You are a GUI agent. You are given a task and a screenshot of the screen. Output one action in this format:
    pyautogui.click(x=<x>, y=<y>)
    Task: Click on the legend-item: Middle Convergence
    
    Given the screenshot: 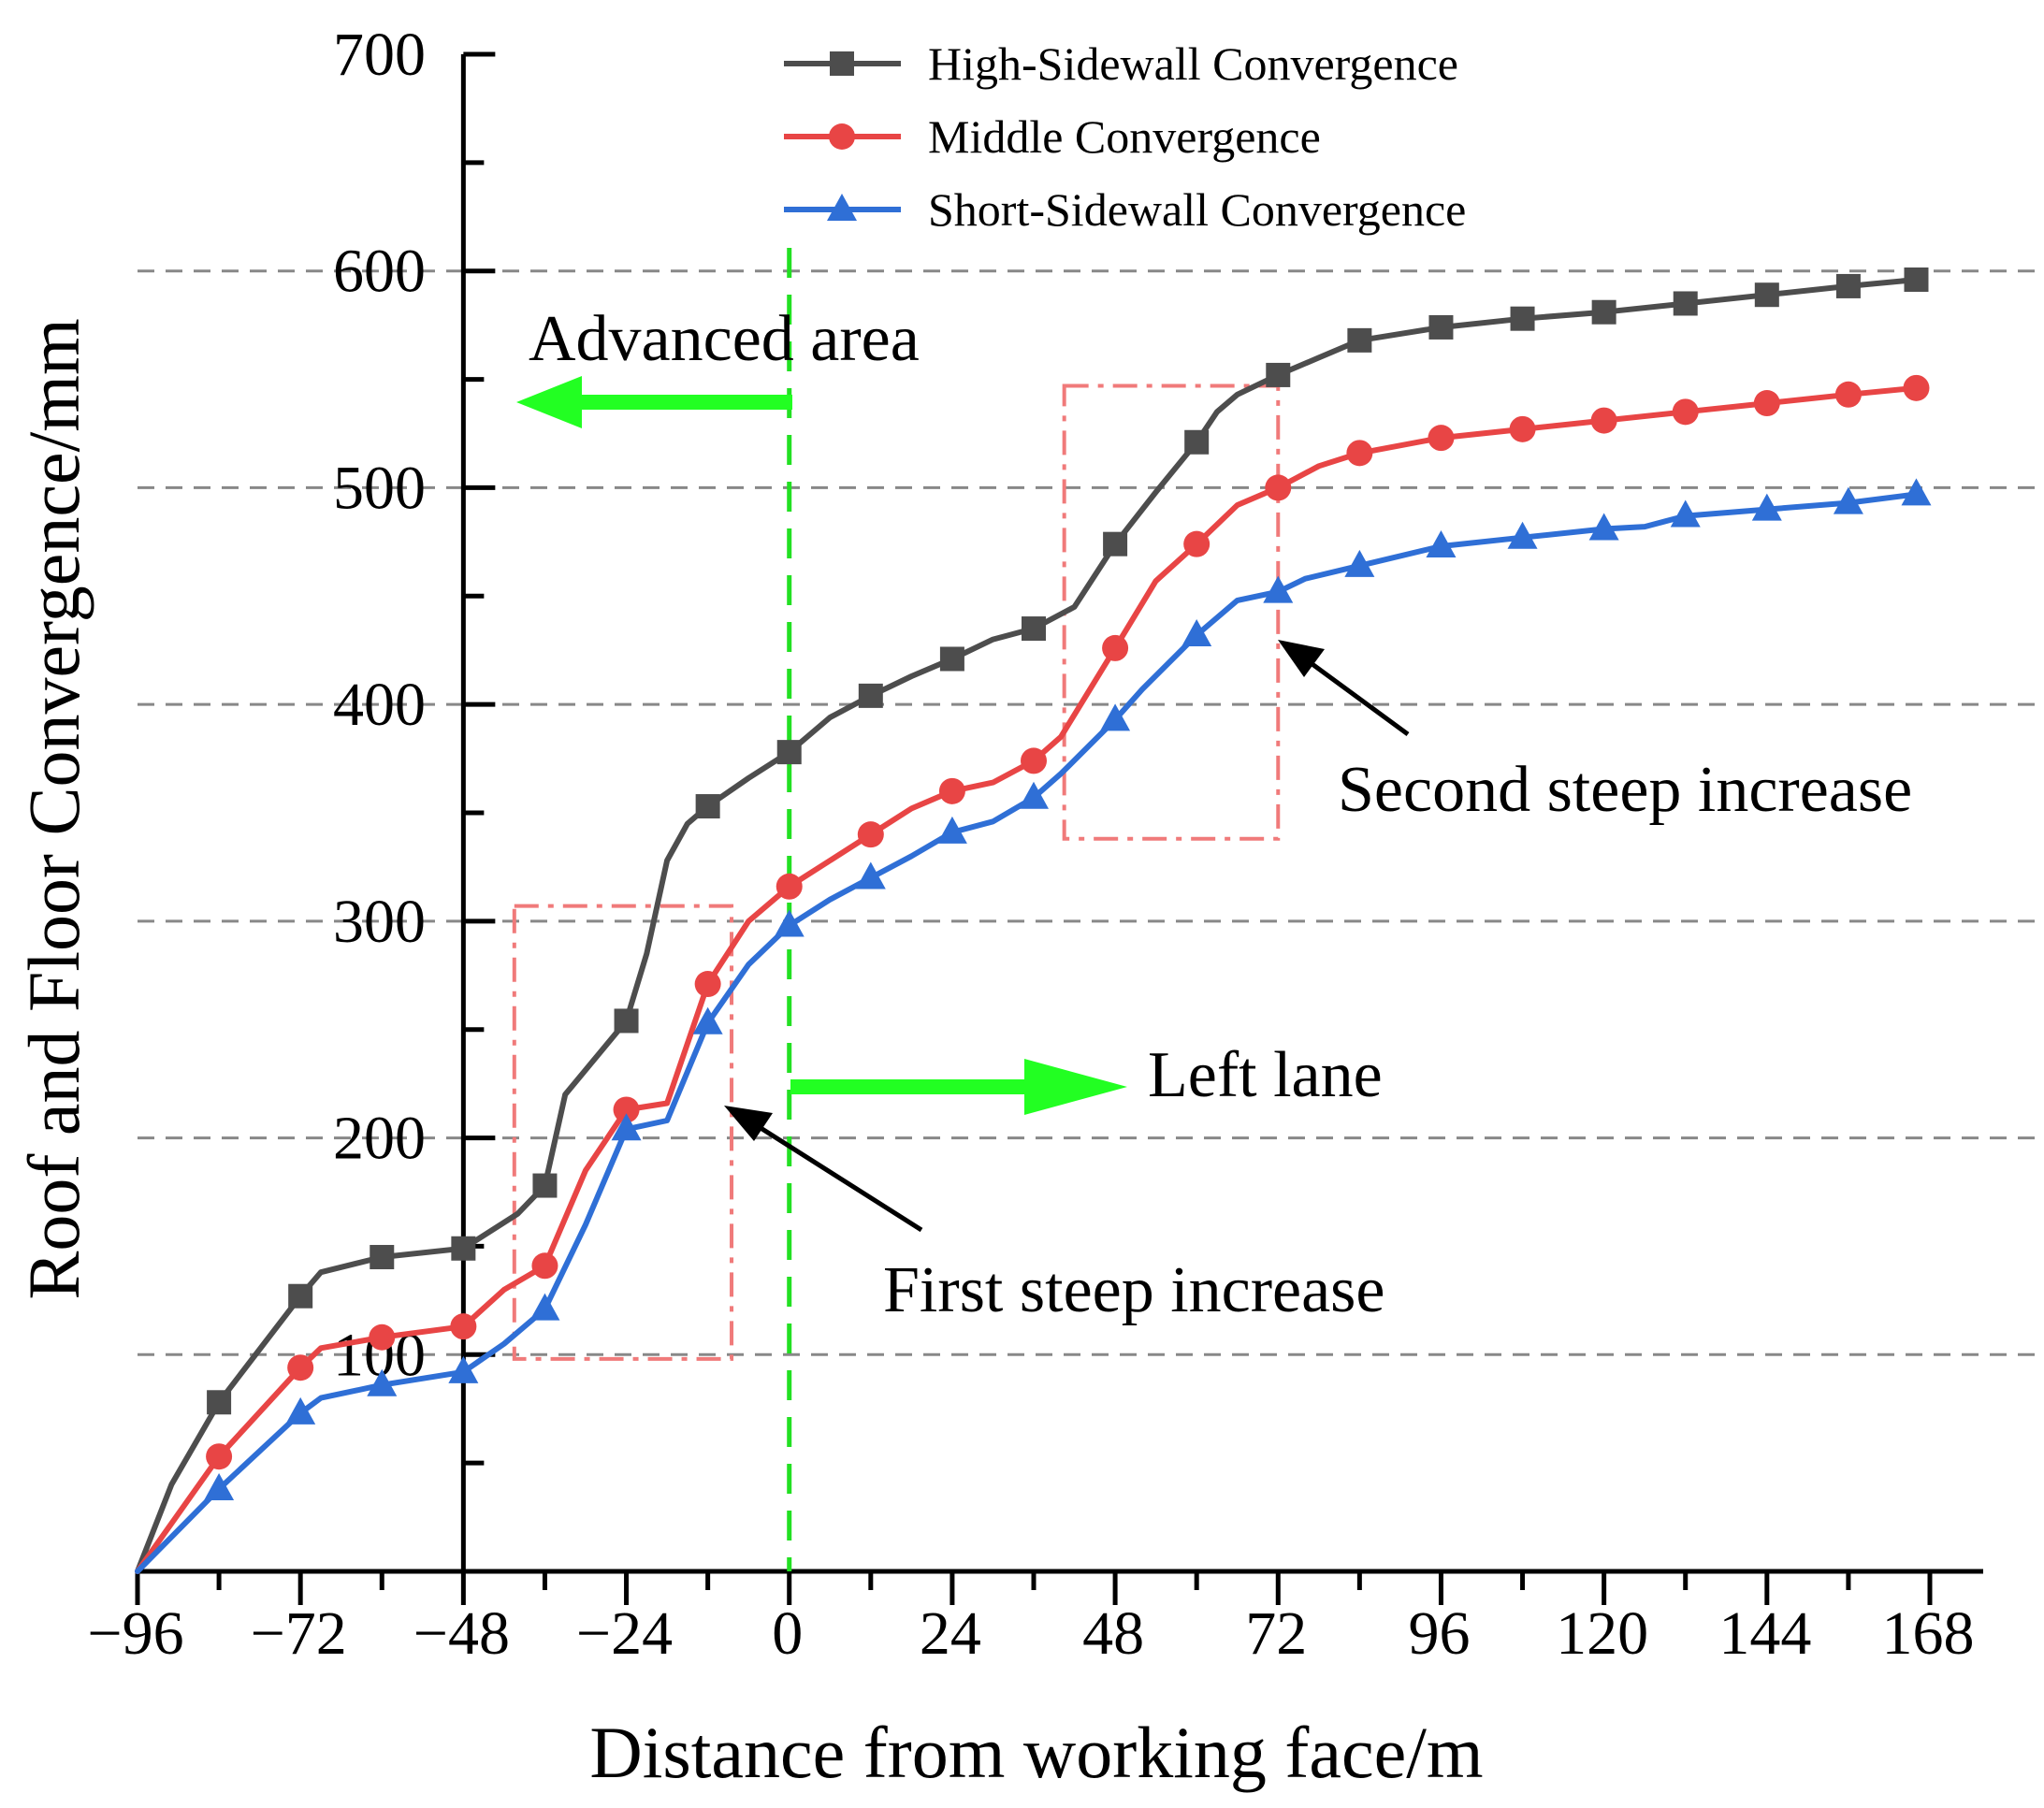 What is the action you would take?
    pyautogui.click(x=1052, y=136)
    